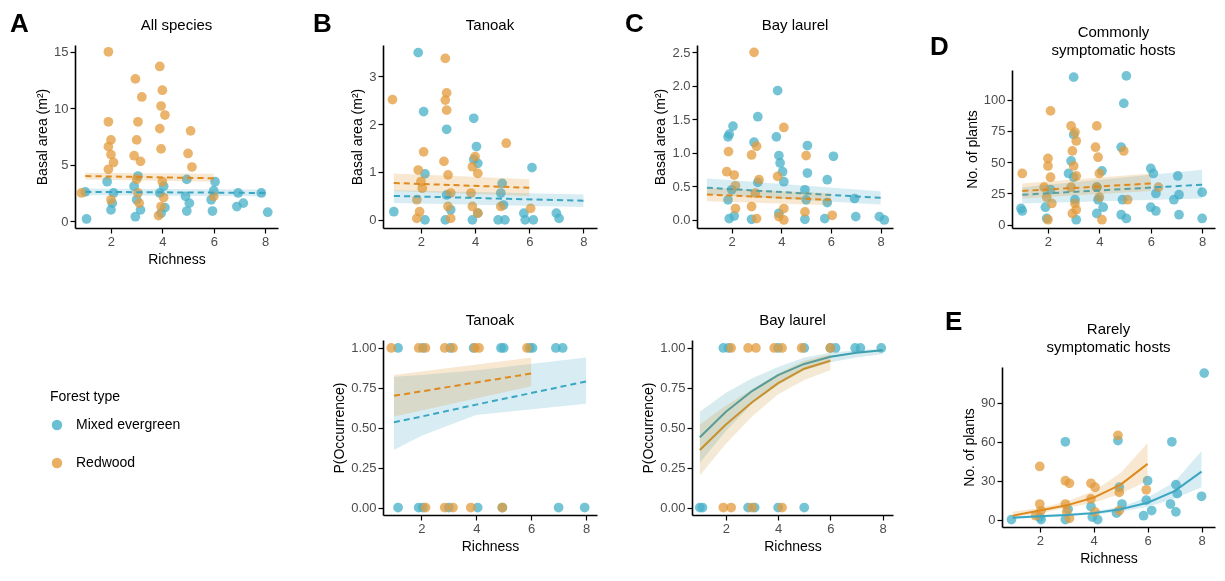 Image resolution: width=1225 pixels, height=581 pixels. Describe the element at coordinates (176, 24) in the screenshot. I see `chart-title: All species` at that location.